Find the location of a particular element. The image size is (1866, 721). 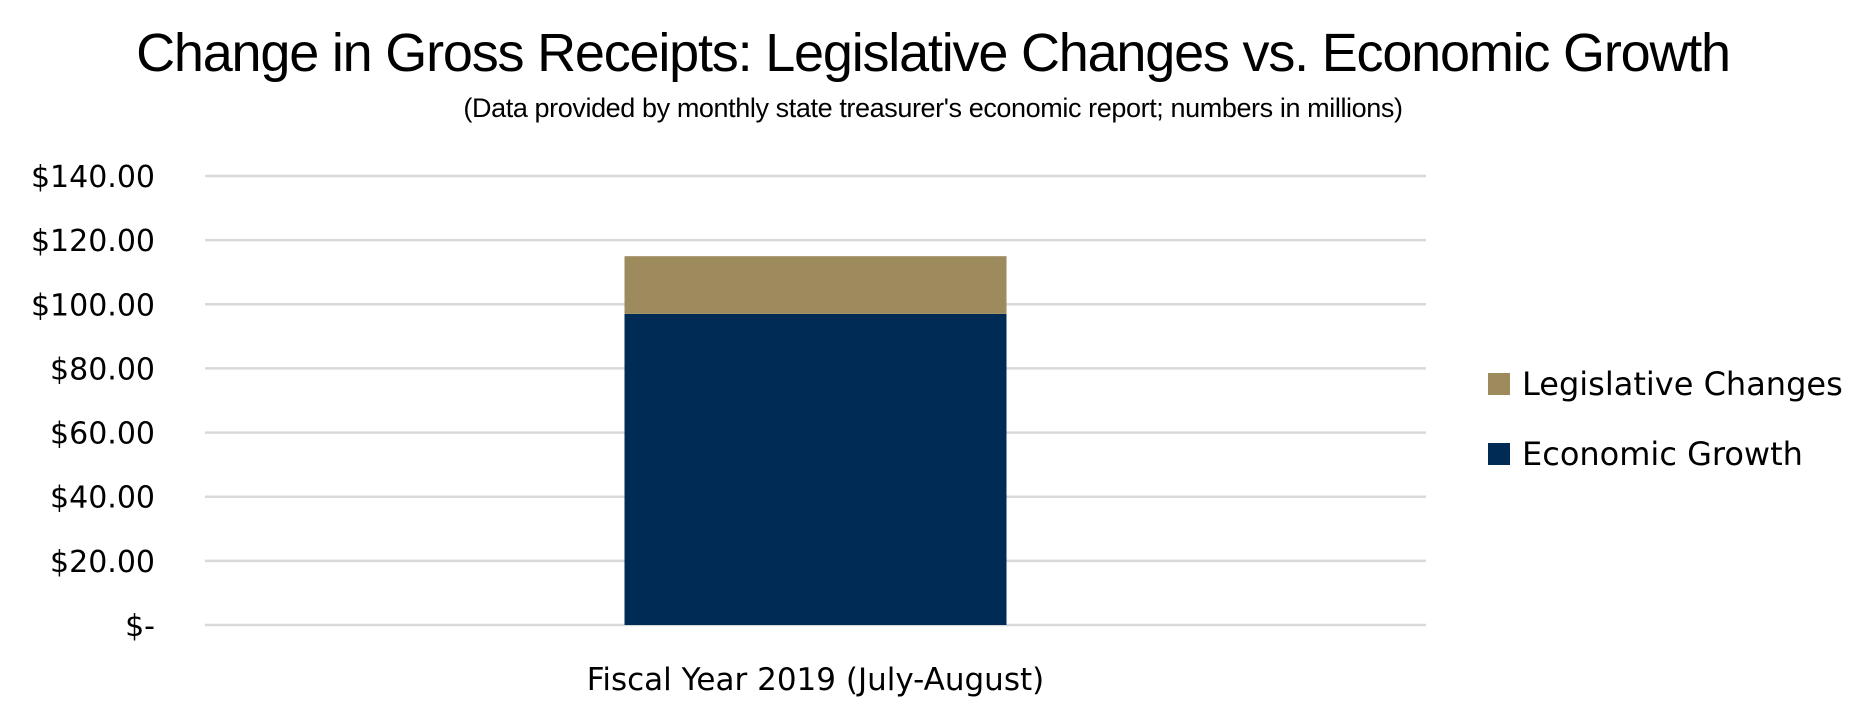

x-axis-category-labels: Fiscal Year 2019 (July-August) is located at coordinates (815, 680).